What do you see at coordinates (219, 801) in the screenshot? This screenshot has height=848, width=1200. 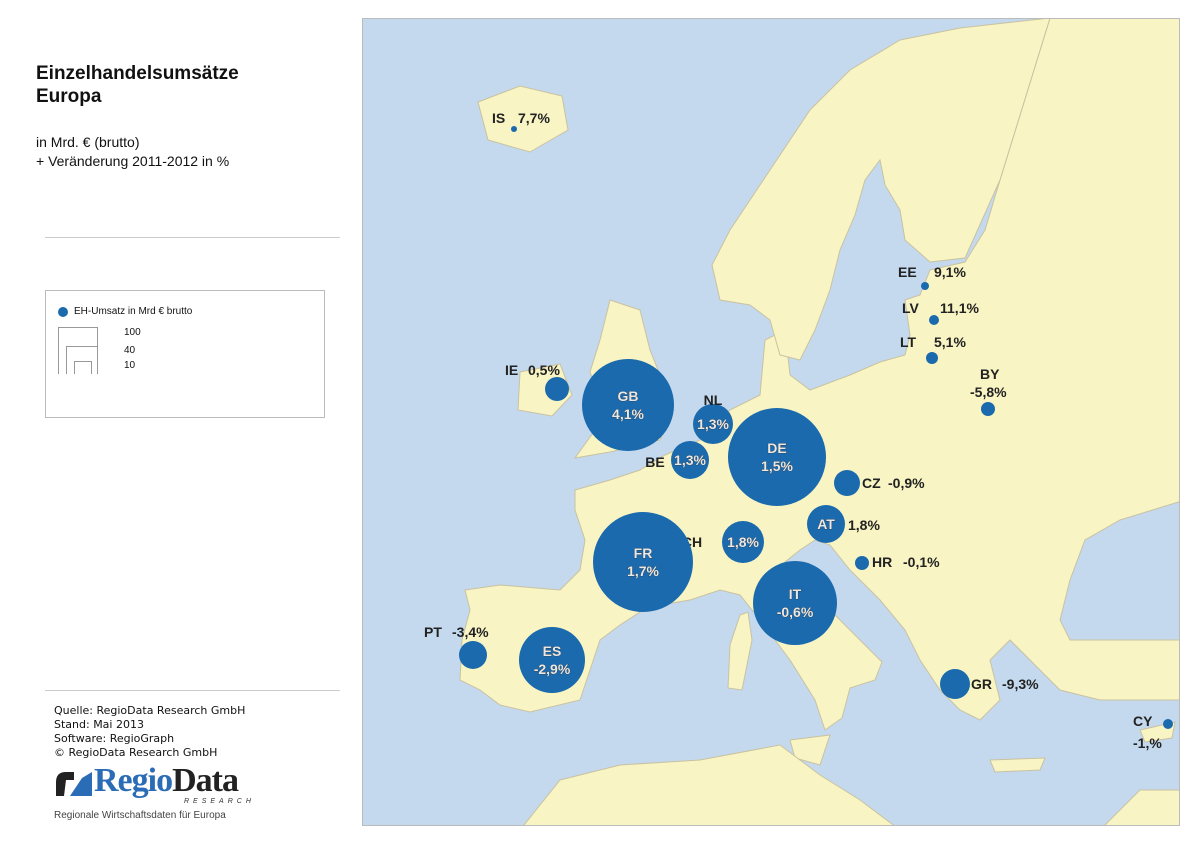 I see `logo-subtext: RESEARCH` at bounding box center [219, 801].